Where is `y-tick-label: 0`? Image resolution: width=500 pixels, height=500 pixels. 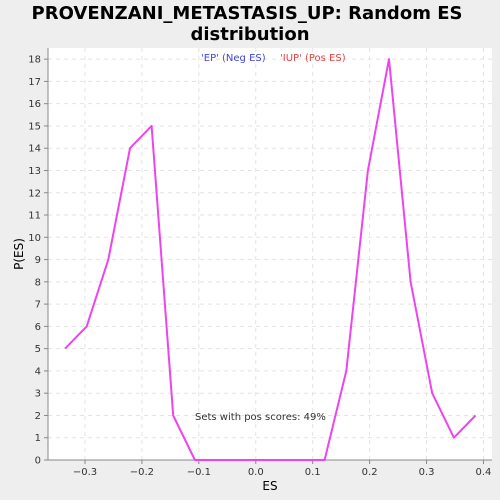
y-tick-label: 0 is located at coordinates (38, 461).